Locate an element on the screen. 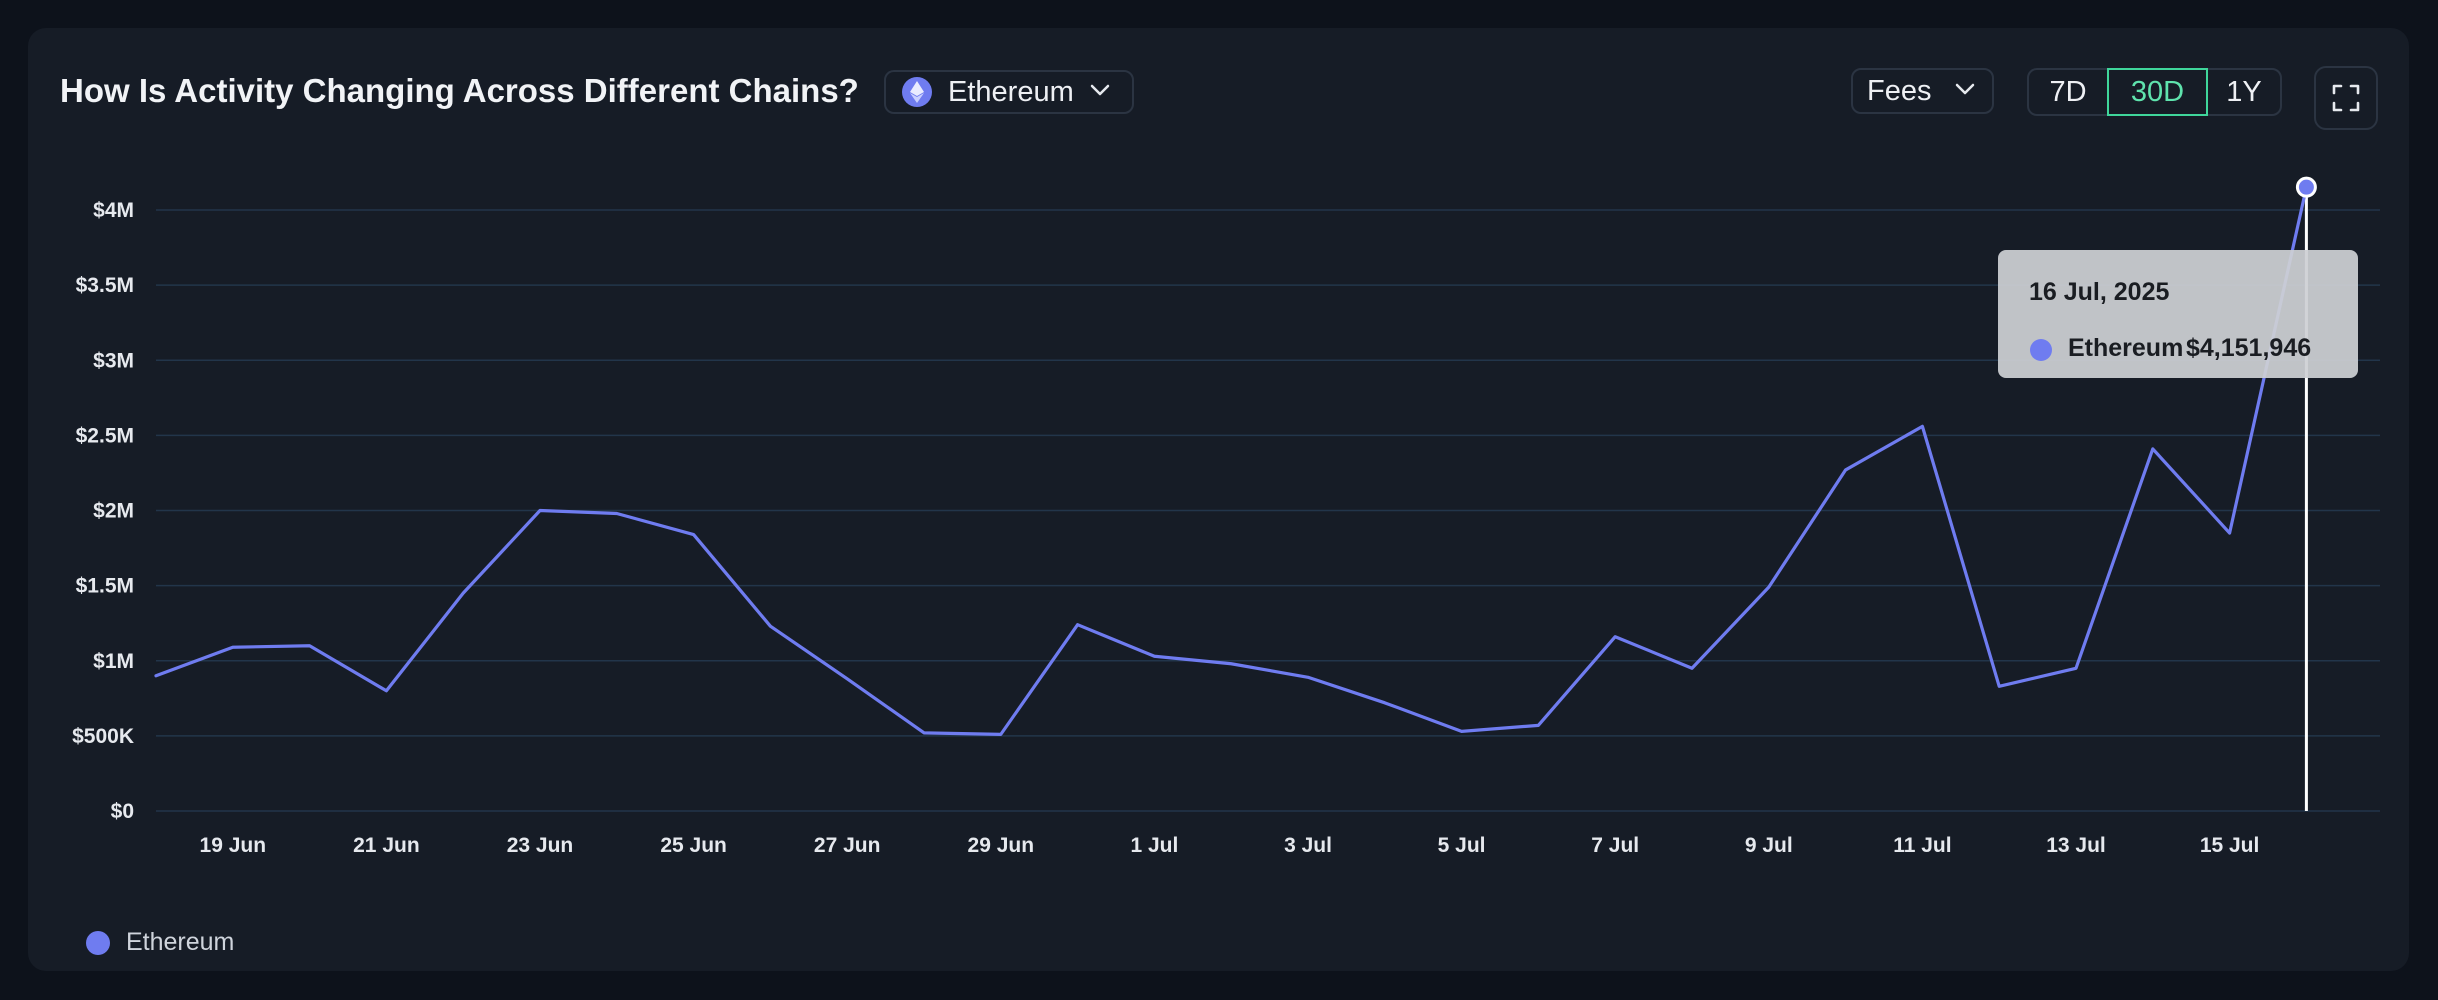 This screenshot has height=1000, width=2438. chart-legend: Ethereum is located at coordinates (160, 942).